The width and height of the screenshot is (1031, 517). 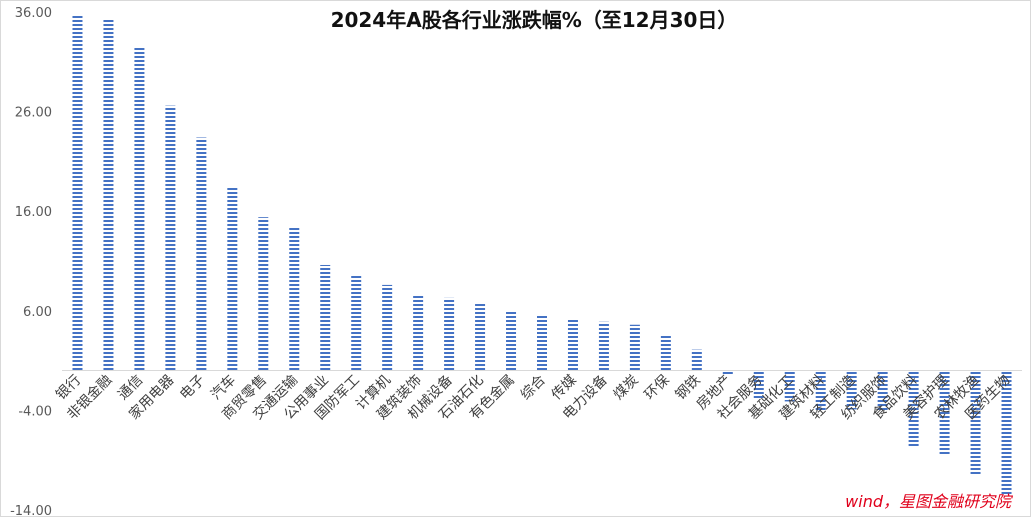 What do you see at coordinates (626, 387) in the screenshot?
I see `x-tick-label: 煤炭` at bounding box center [626, 387].